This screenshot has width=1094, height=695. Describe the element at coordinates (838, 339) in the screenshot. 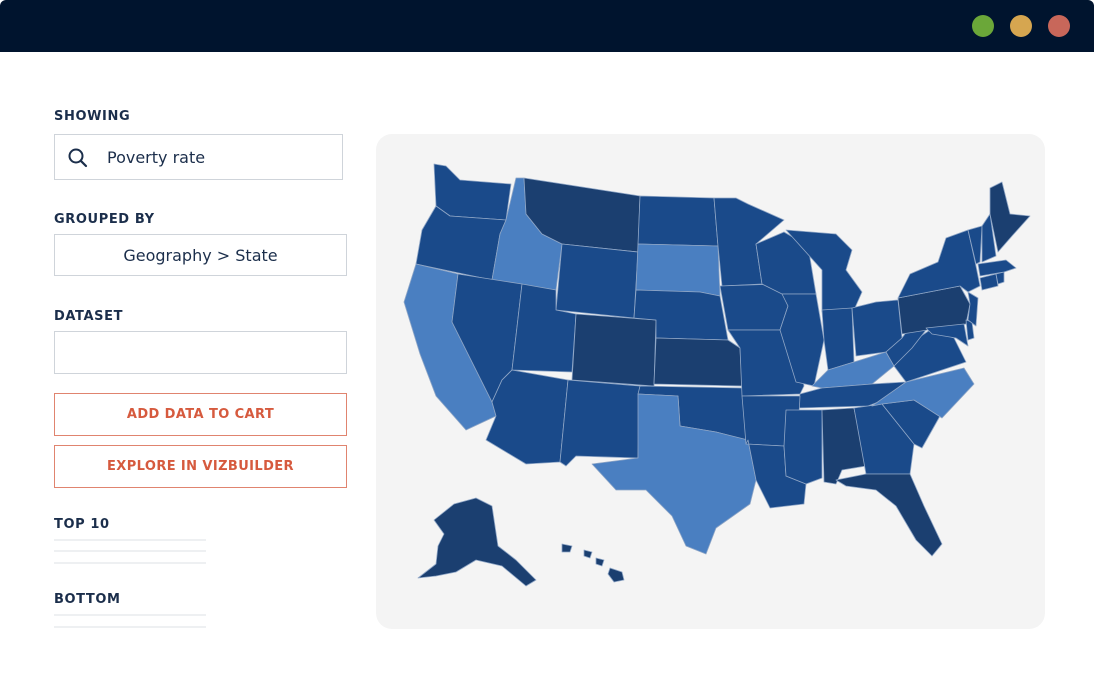

I see `state-indiana` at that location.